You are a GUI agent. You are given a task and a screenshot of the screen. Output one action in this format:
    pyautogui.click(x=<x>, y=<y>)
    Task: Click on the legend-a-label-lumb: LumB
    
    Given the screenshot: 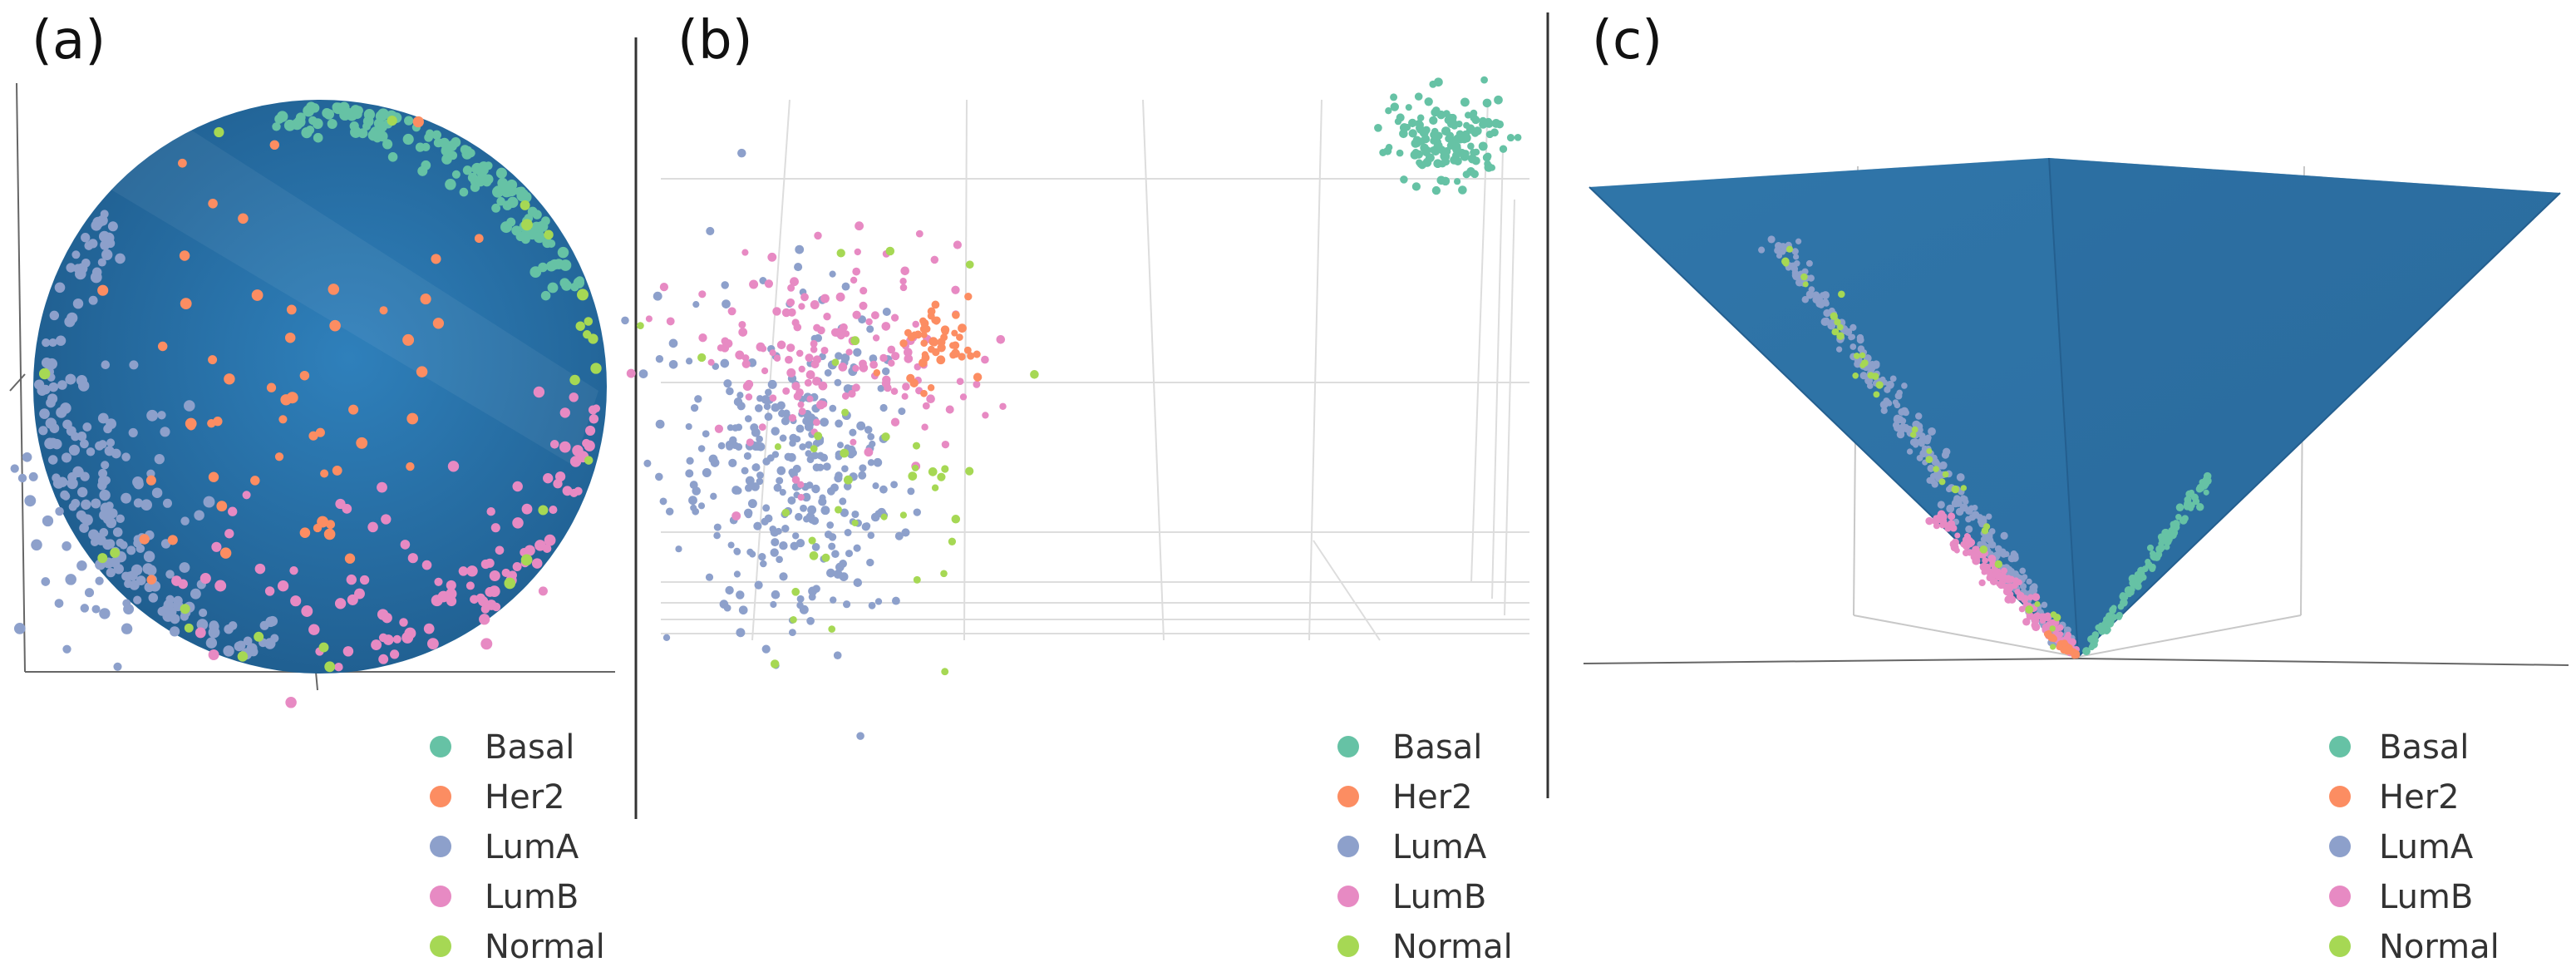 What is the action you would take?
    pyautogui.click(x=532, y=897)
    